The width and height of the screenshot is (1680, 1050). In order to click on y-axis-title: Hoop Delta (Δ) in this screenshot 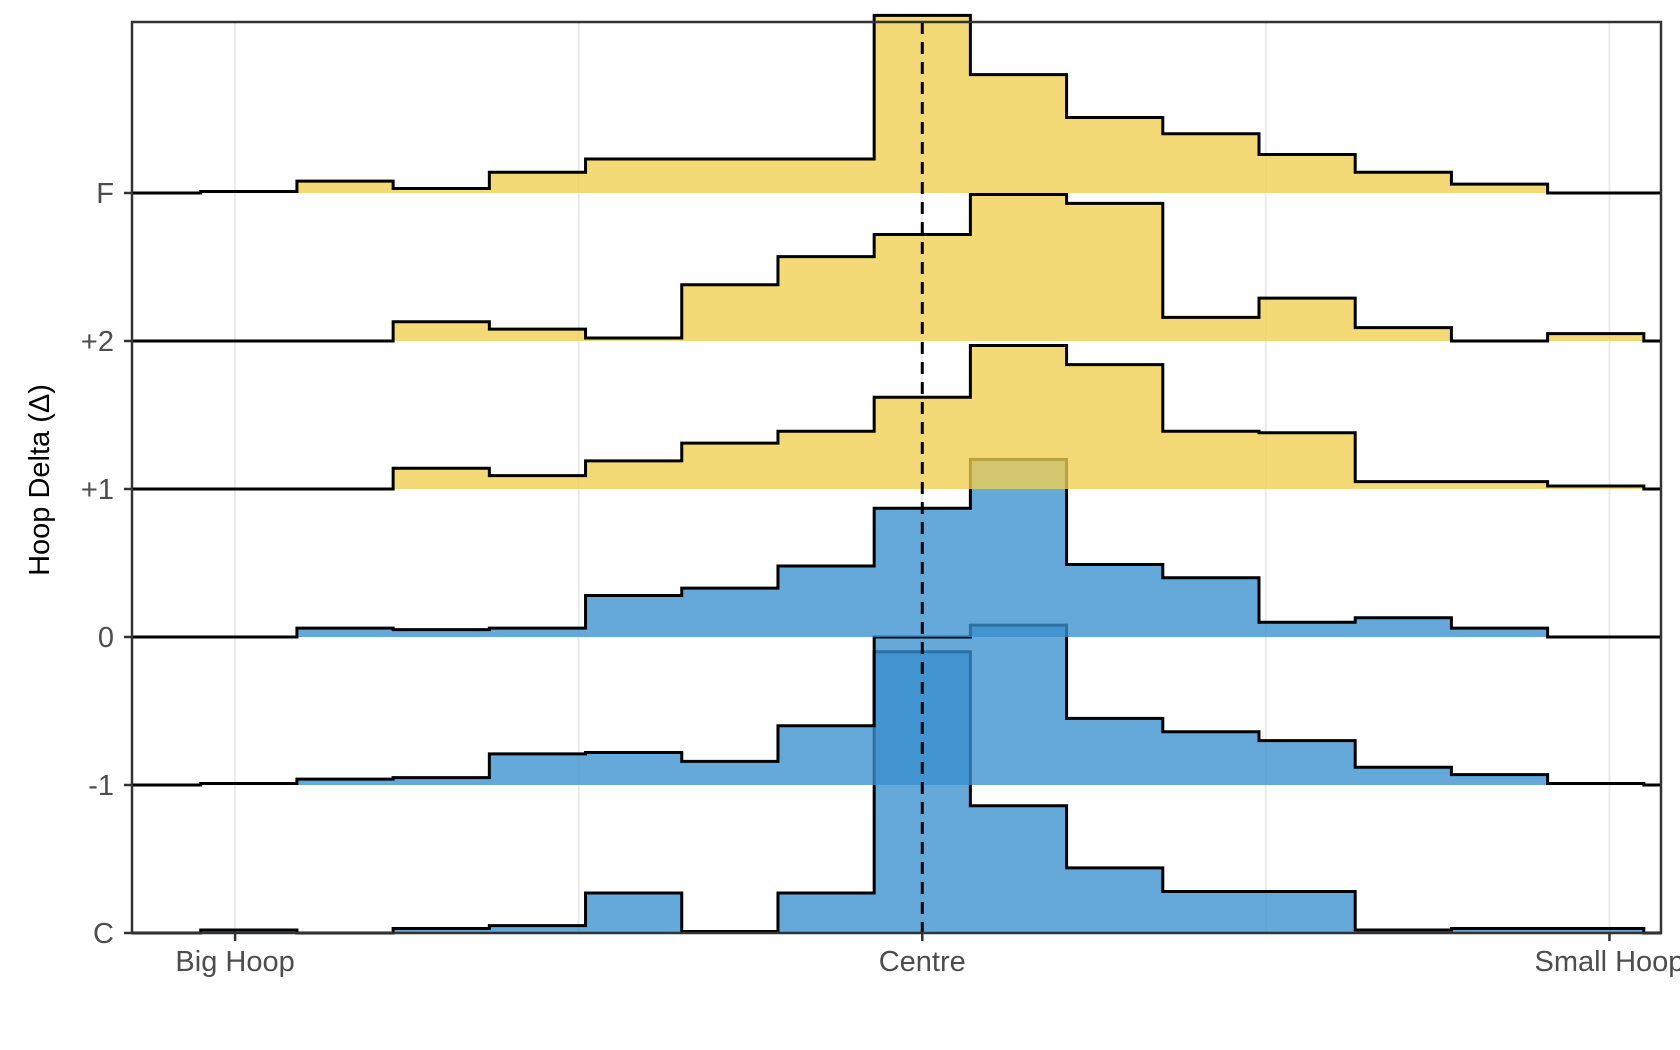, I will do `click(40, 480)`.